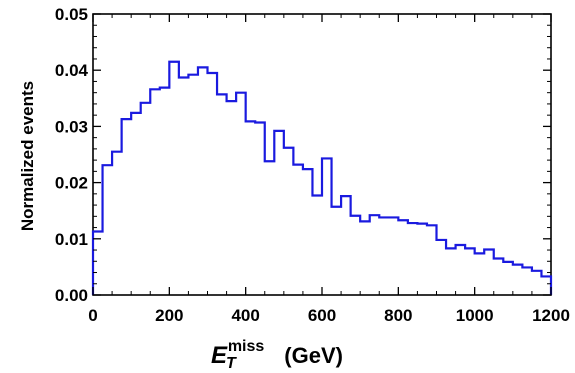  I want to click on x-tick-label: 0, so click(92, 315).